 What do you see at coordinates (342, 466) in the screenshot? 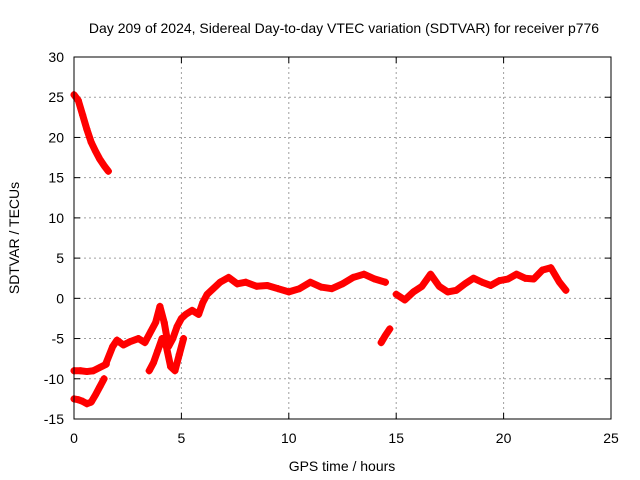
I see `x-axis-label: GPS time / hours` at bounding box center [342, 466].